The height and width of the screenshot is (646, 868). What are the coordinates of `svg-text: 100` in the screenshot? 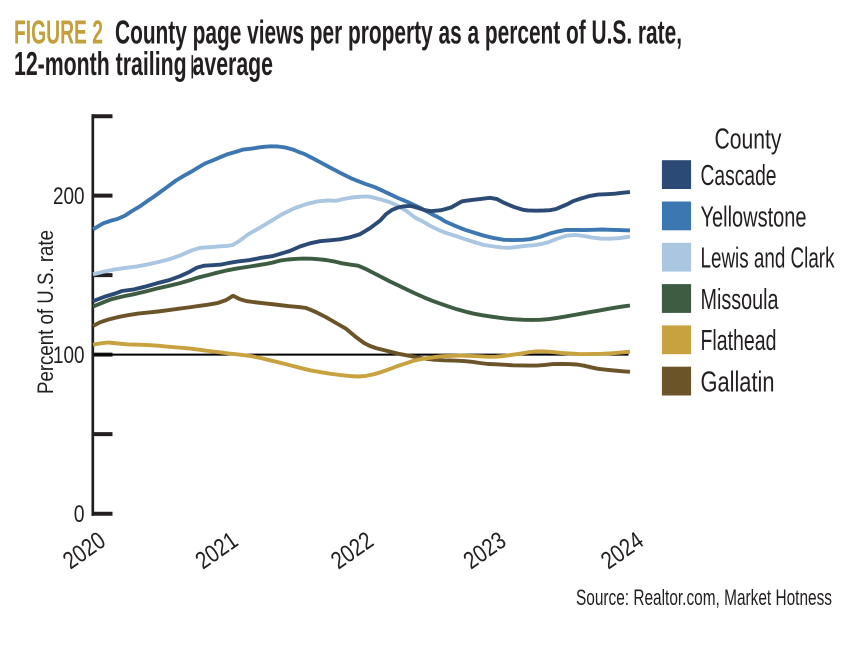 It's located at (69, 355).